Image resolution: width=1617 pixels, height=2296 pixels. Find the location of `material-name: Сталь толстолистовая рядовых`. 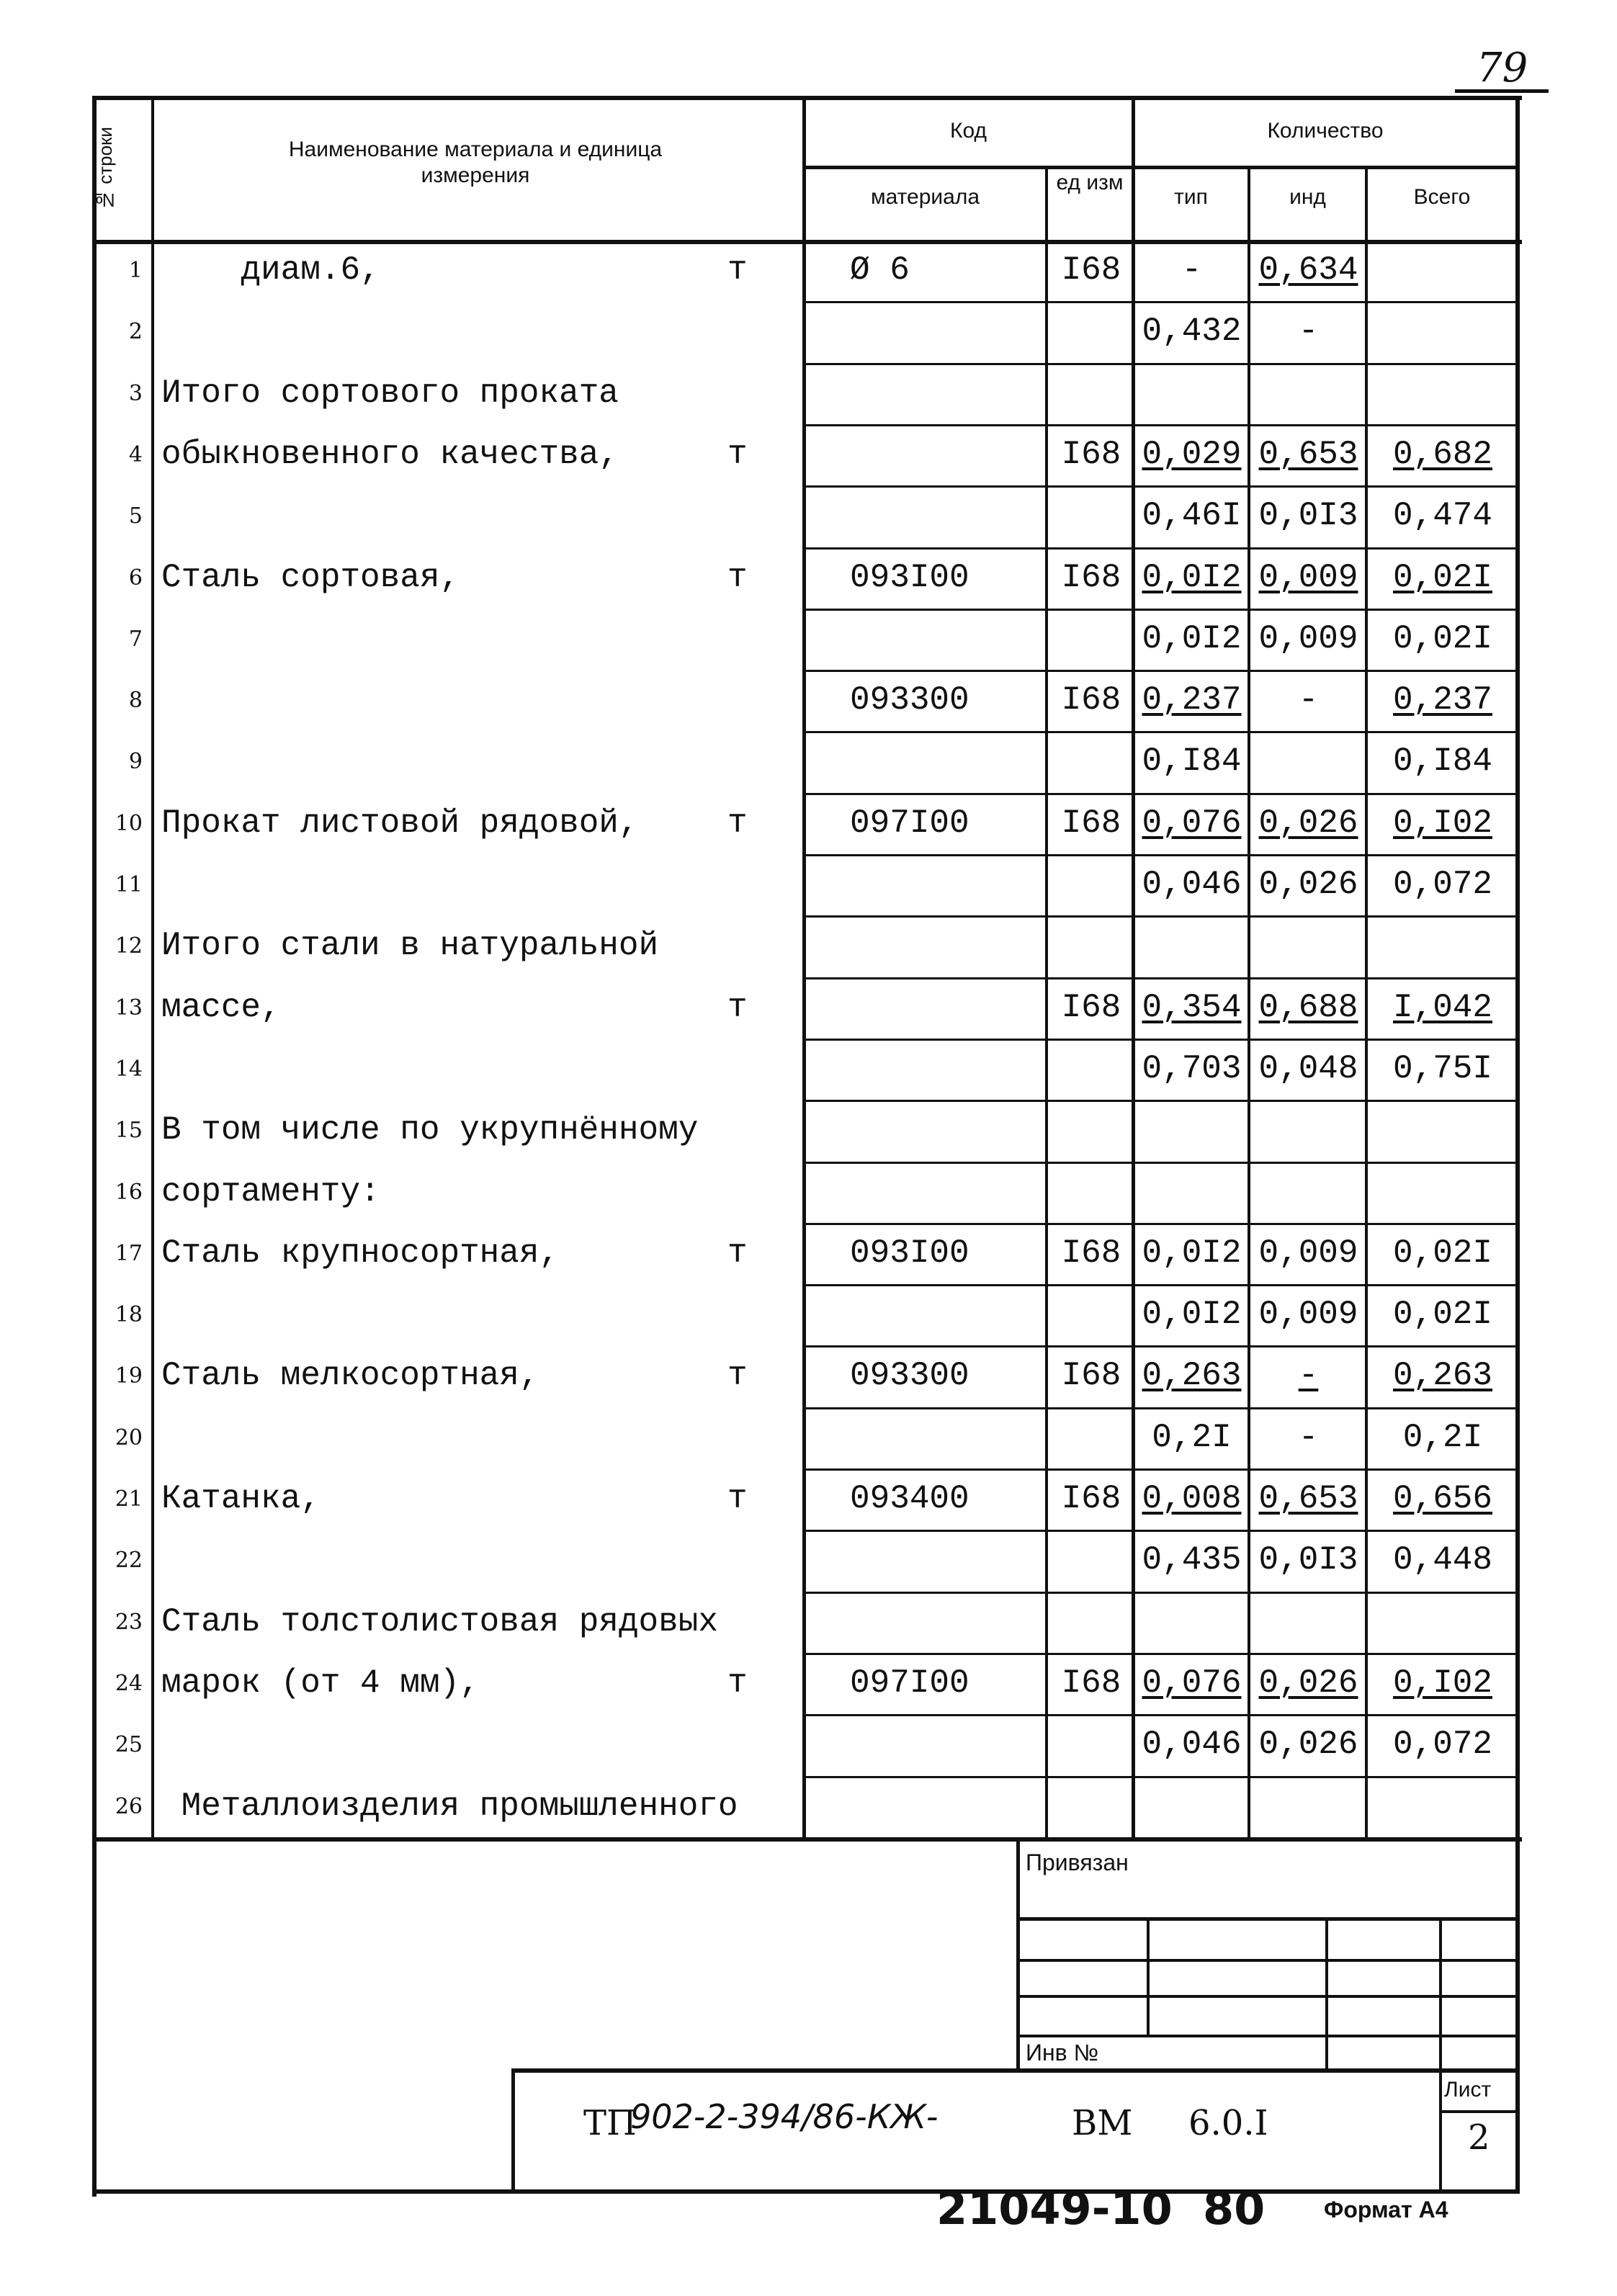

material-name: Сталь толстолистовая рядовых is located at coordinates (439, 1622).